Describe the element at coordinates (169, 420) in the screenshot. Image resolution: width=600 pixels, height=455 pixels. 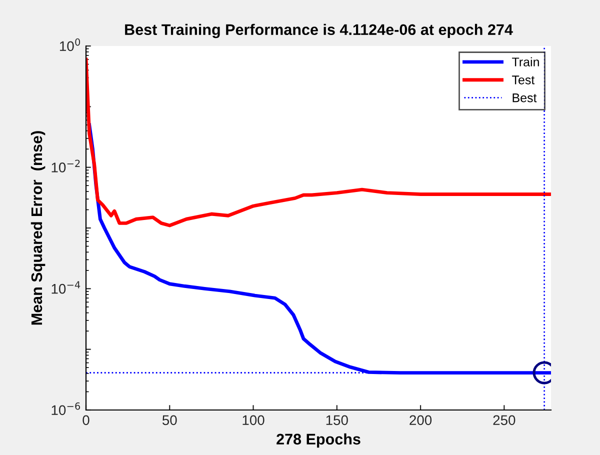
I see `x-tick-label: 50` at that location.